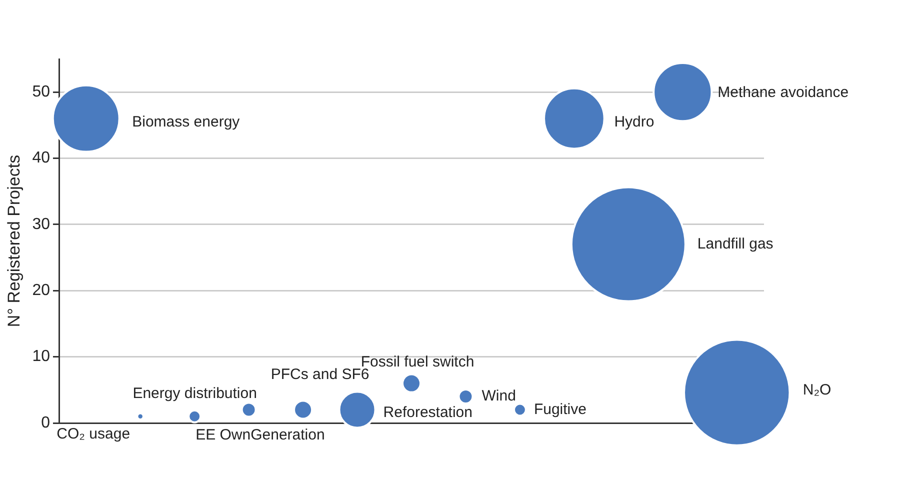  What do you see at coordinates (186, 122) in the screenshot?
I see `data-label: Biomass energy` at bounding box center [186, 122].